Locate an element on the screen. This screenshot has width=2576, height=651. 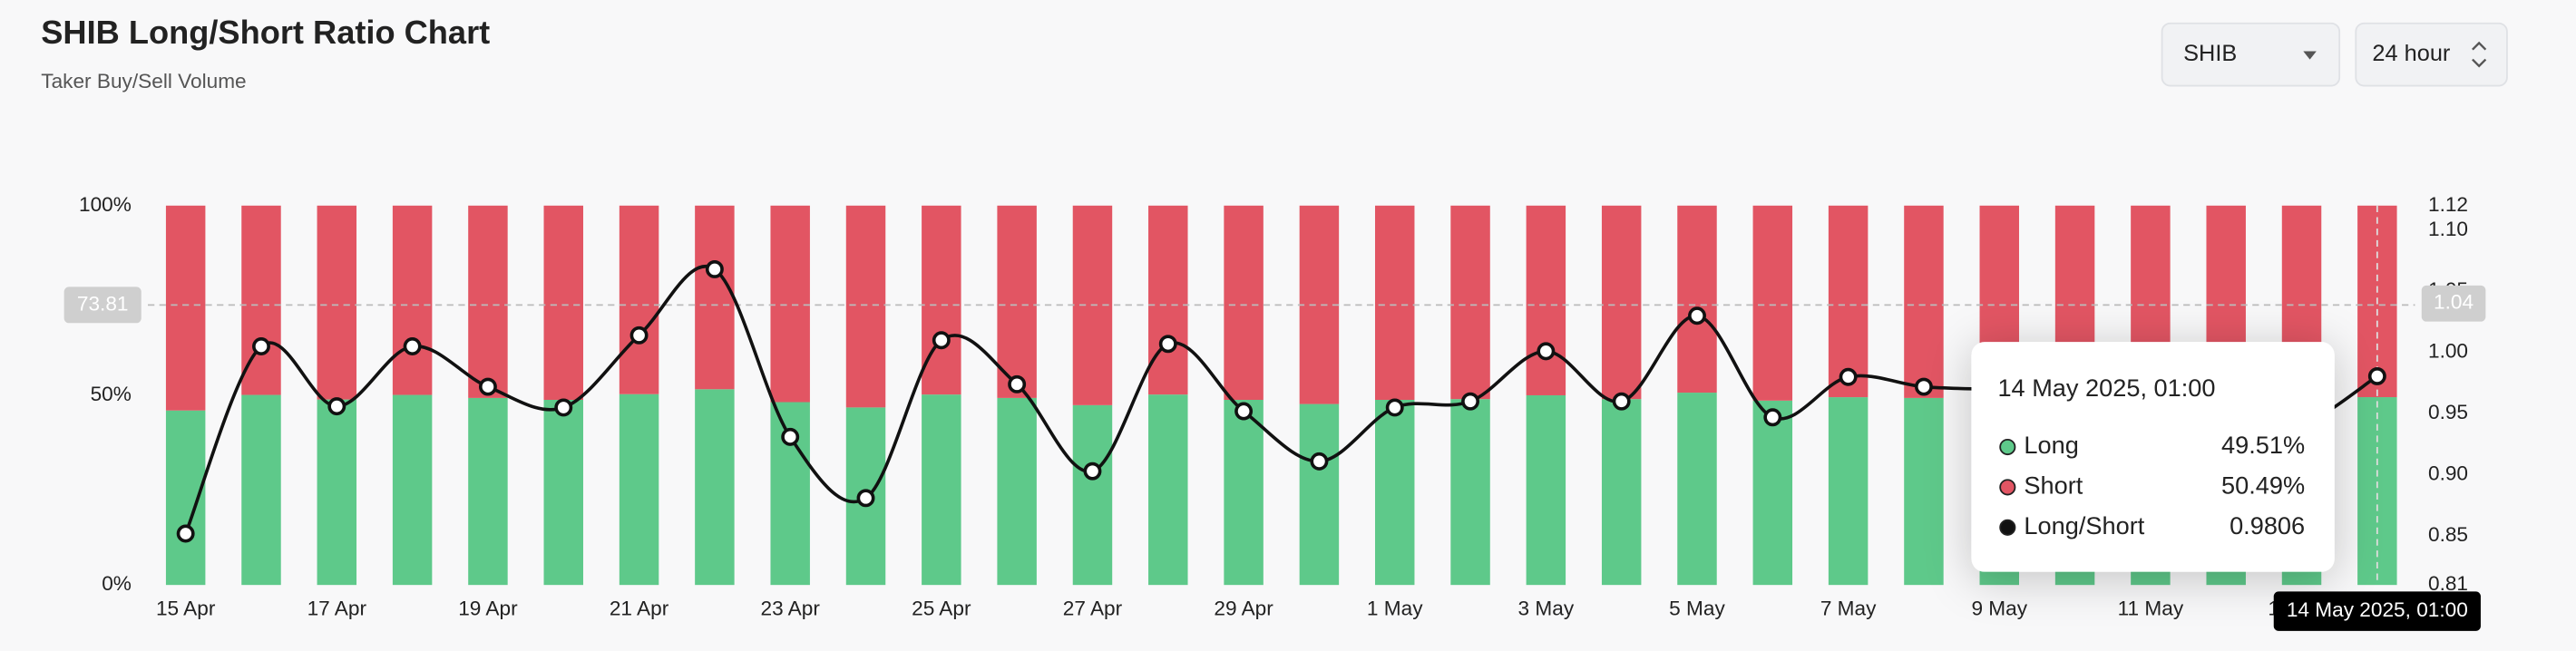
dropdown-arrows is located at coordinates (2479, 54).